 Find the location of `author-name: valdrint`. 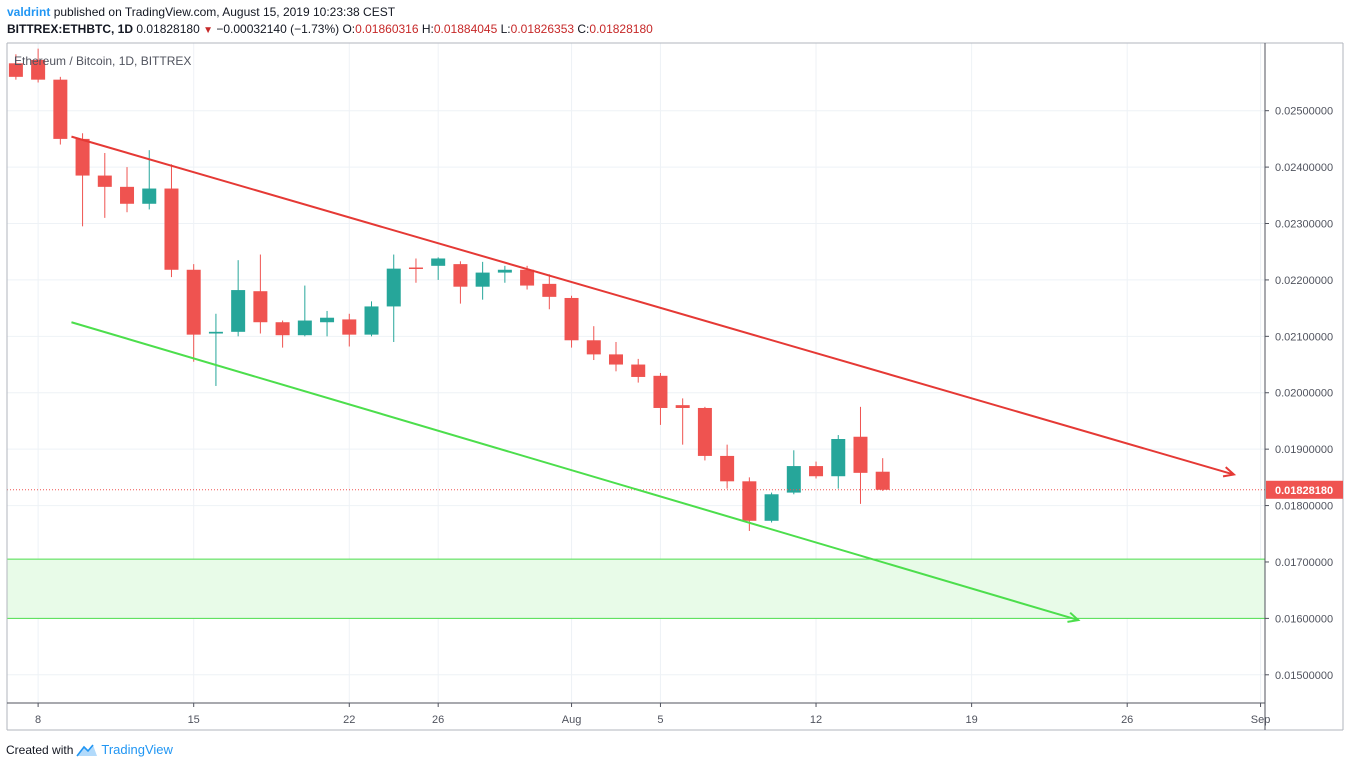

author-name: valdrint is located at coordinates (29, 12).